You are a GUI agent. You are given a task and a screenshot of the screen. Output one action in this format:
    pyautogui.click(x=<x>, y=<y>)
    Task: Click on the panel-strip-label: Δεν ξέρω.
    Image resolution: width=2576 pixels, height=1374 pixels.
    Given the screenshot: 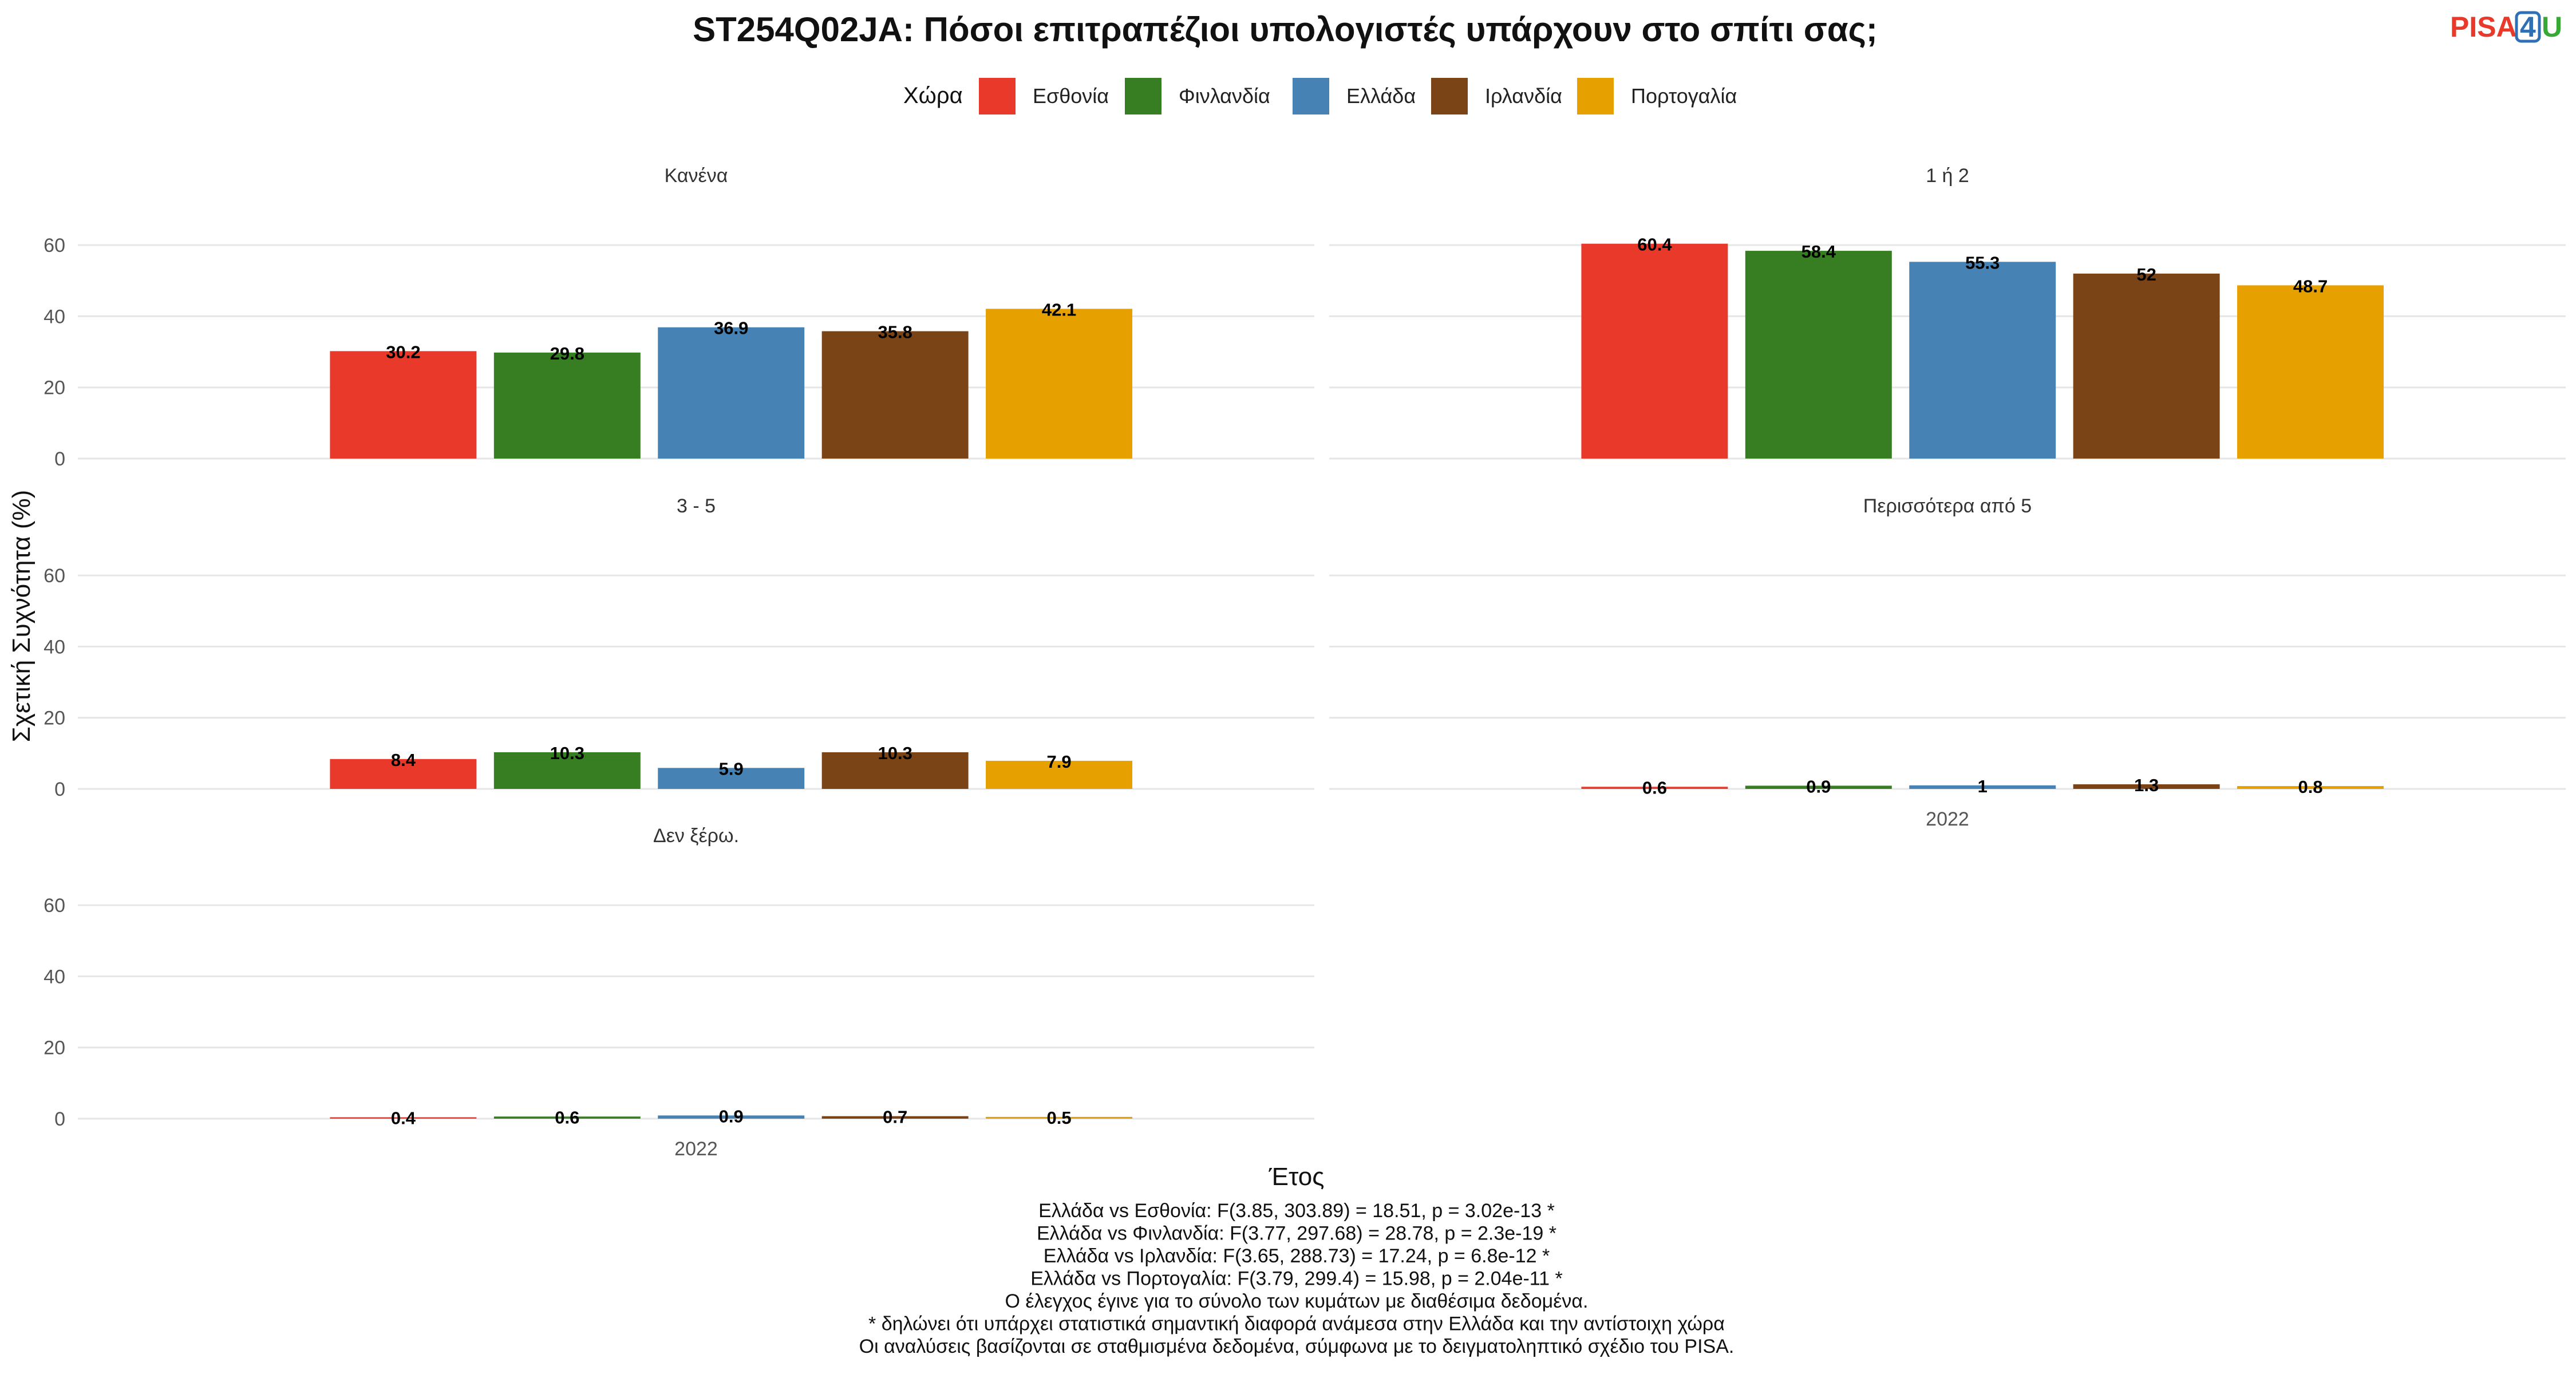 What is the action you would take?
    pyautogui.click(x=696, y=836)
    